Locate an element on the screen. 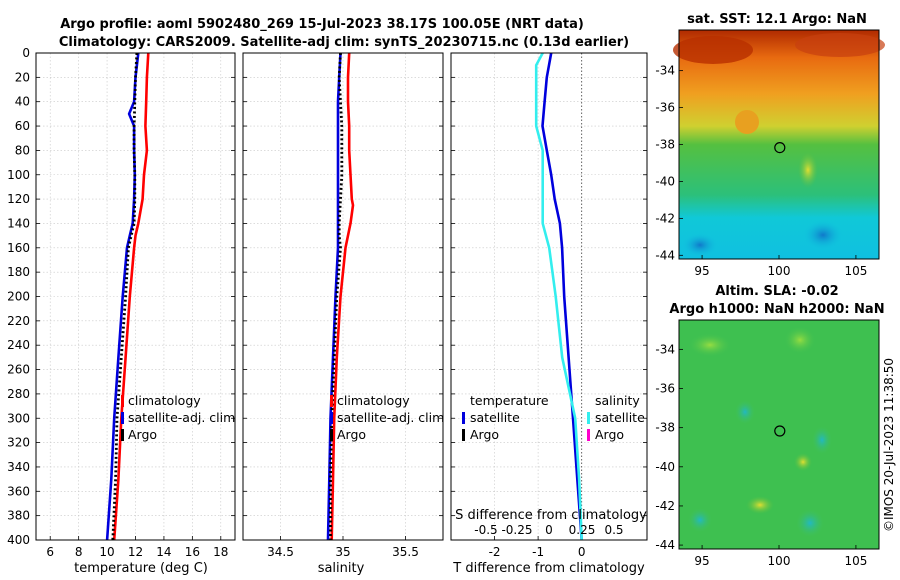 The height and width of the screenshot is (580, 900). legend-label-s-argo: Argo is located at coordinates (609, 434).